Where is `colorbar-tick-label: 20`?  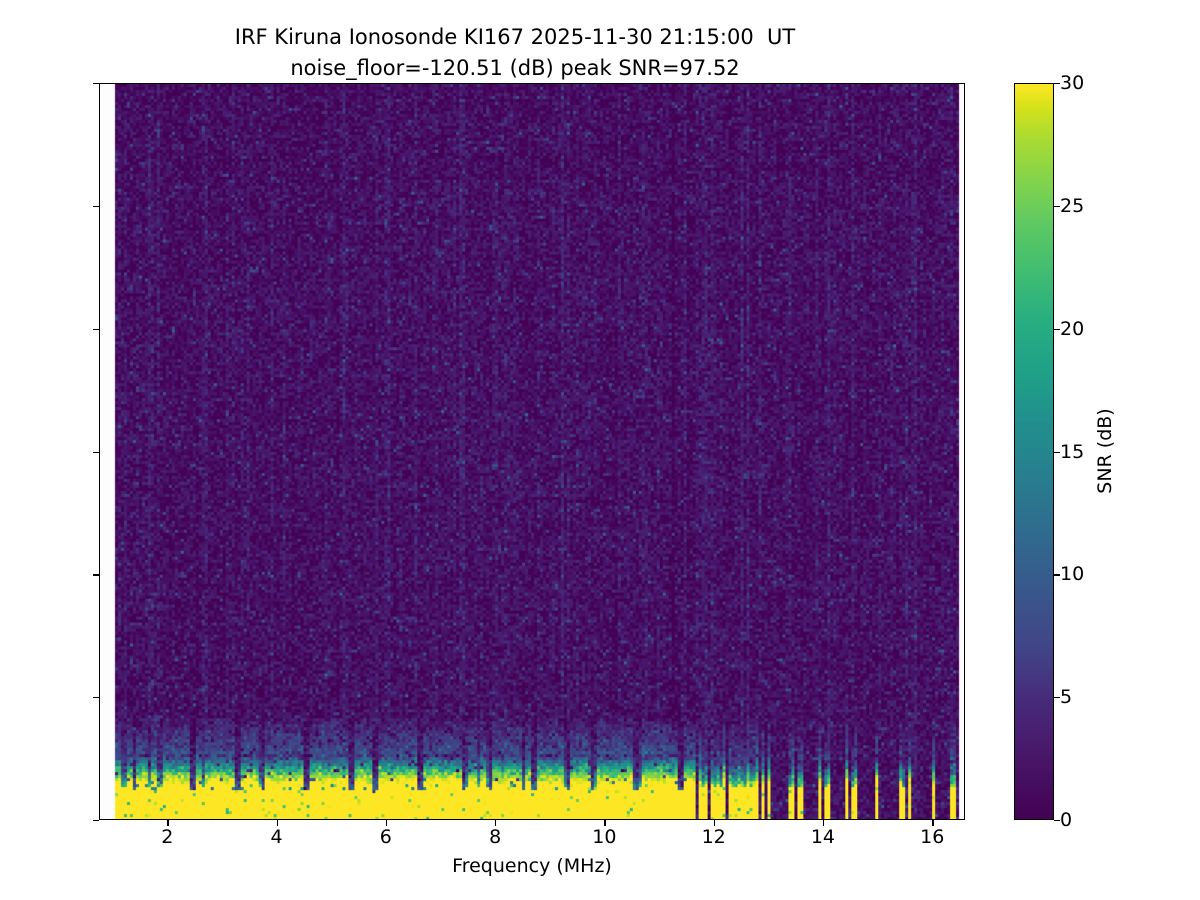 colorbar-tick-label: 20 is located at coordinates (1072, 328).